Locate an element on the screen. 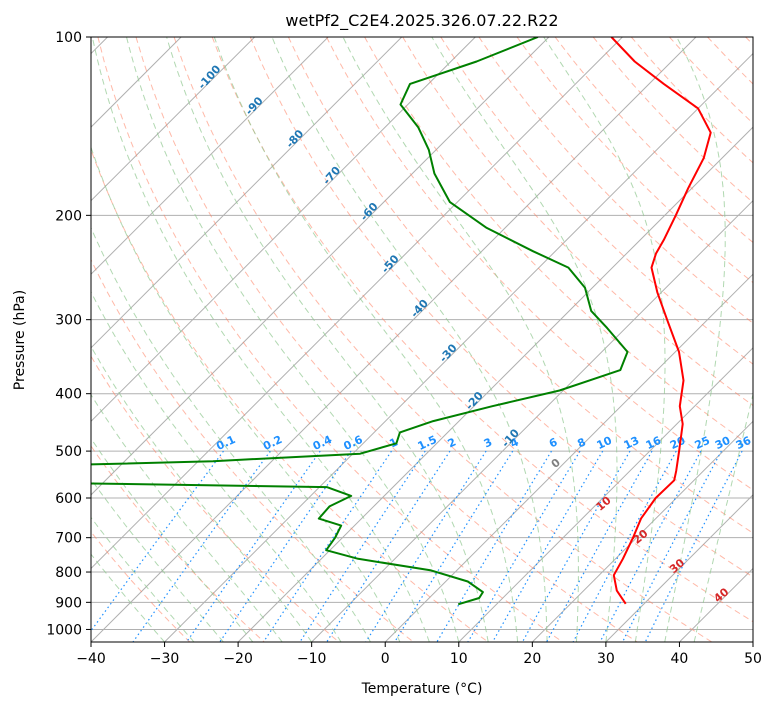 This screenshot has width=775, height=708. y-tick-label: 1000 is located at coordinates (64, 630).